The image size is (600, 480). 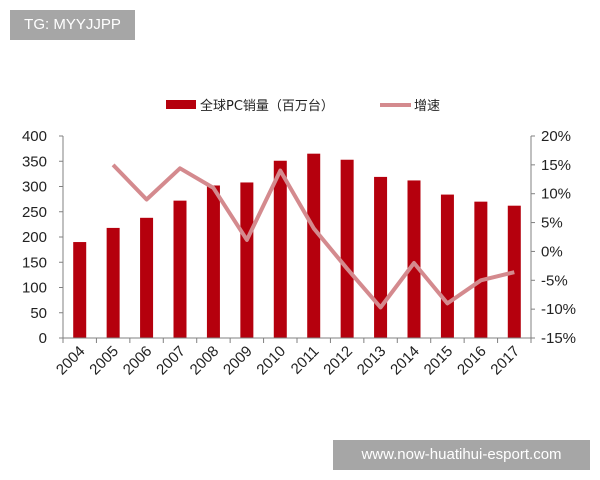 What do you see at coordinates (38, 313) in the screenshot?
I see `left-axis-tick: 50` at bounding box center [38, 313].